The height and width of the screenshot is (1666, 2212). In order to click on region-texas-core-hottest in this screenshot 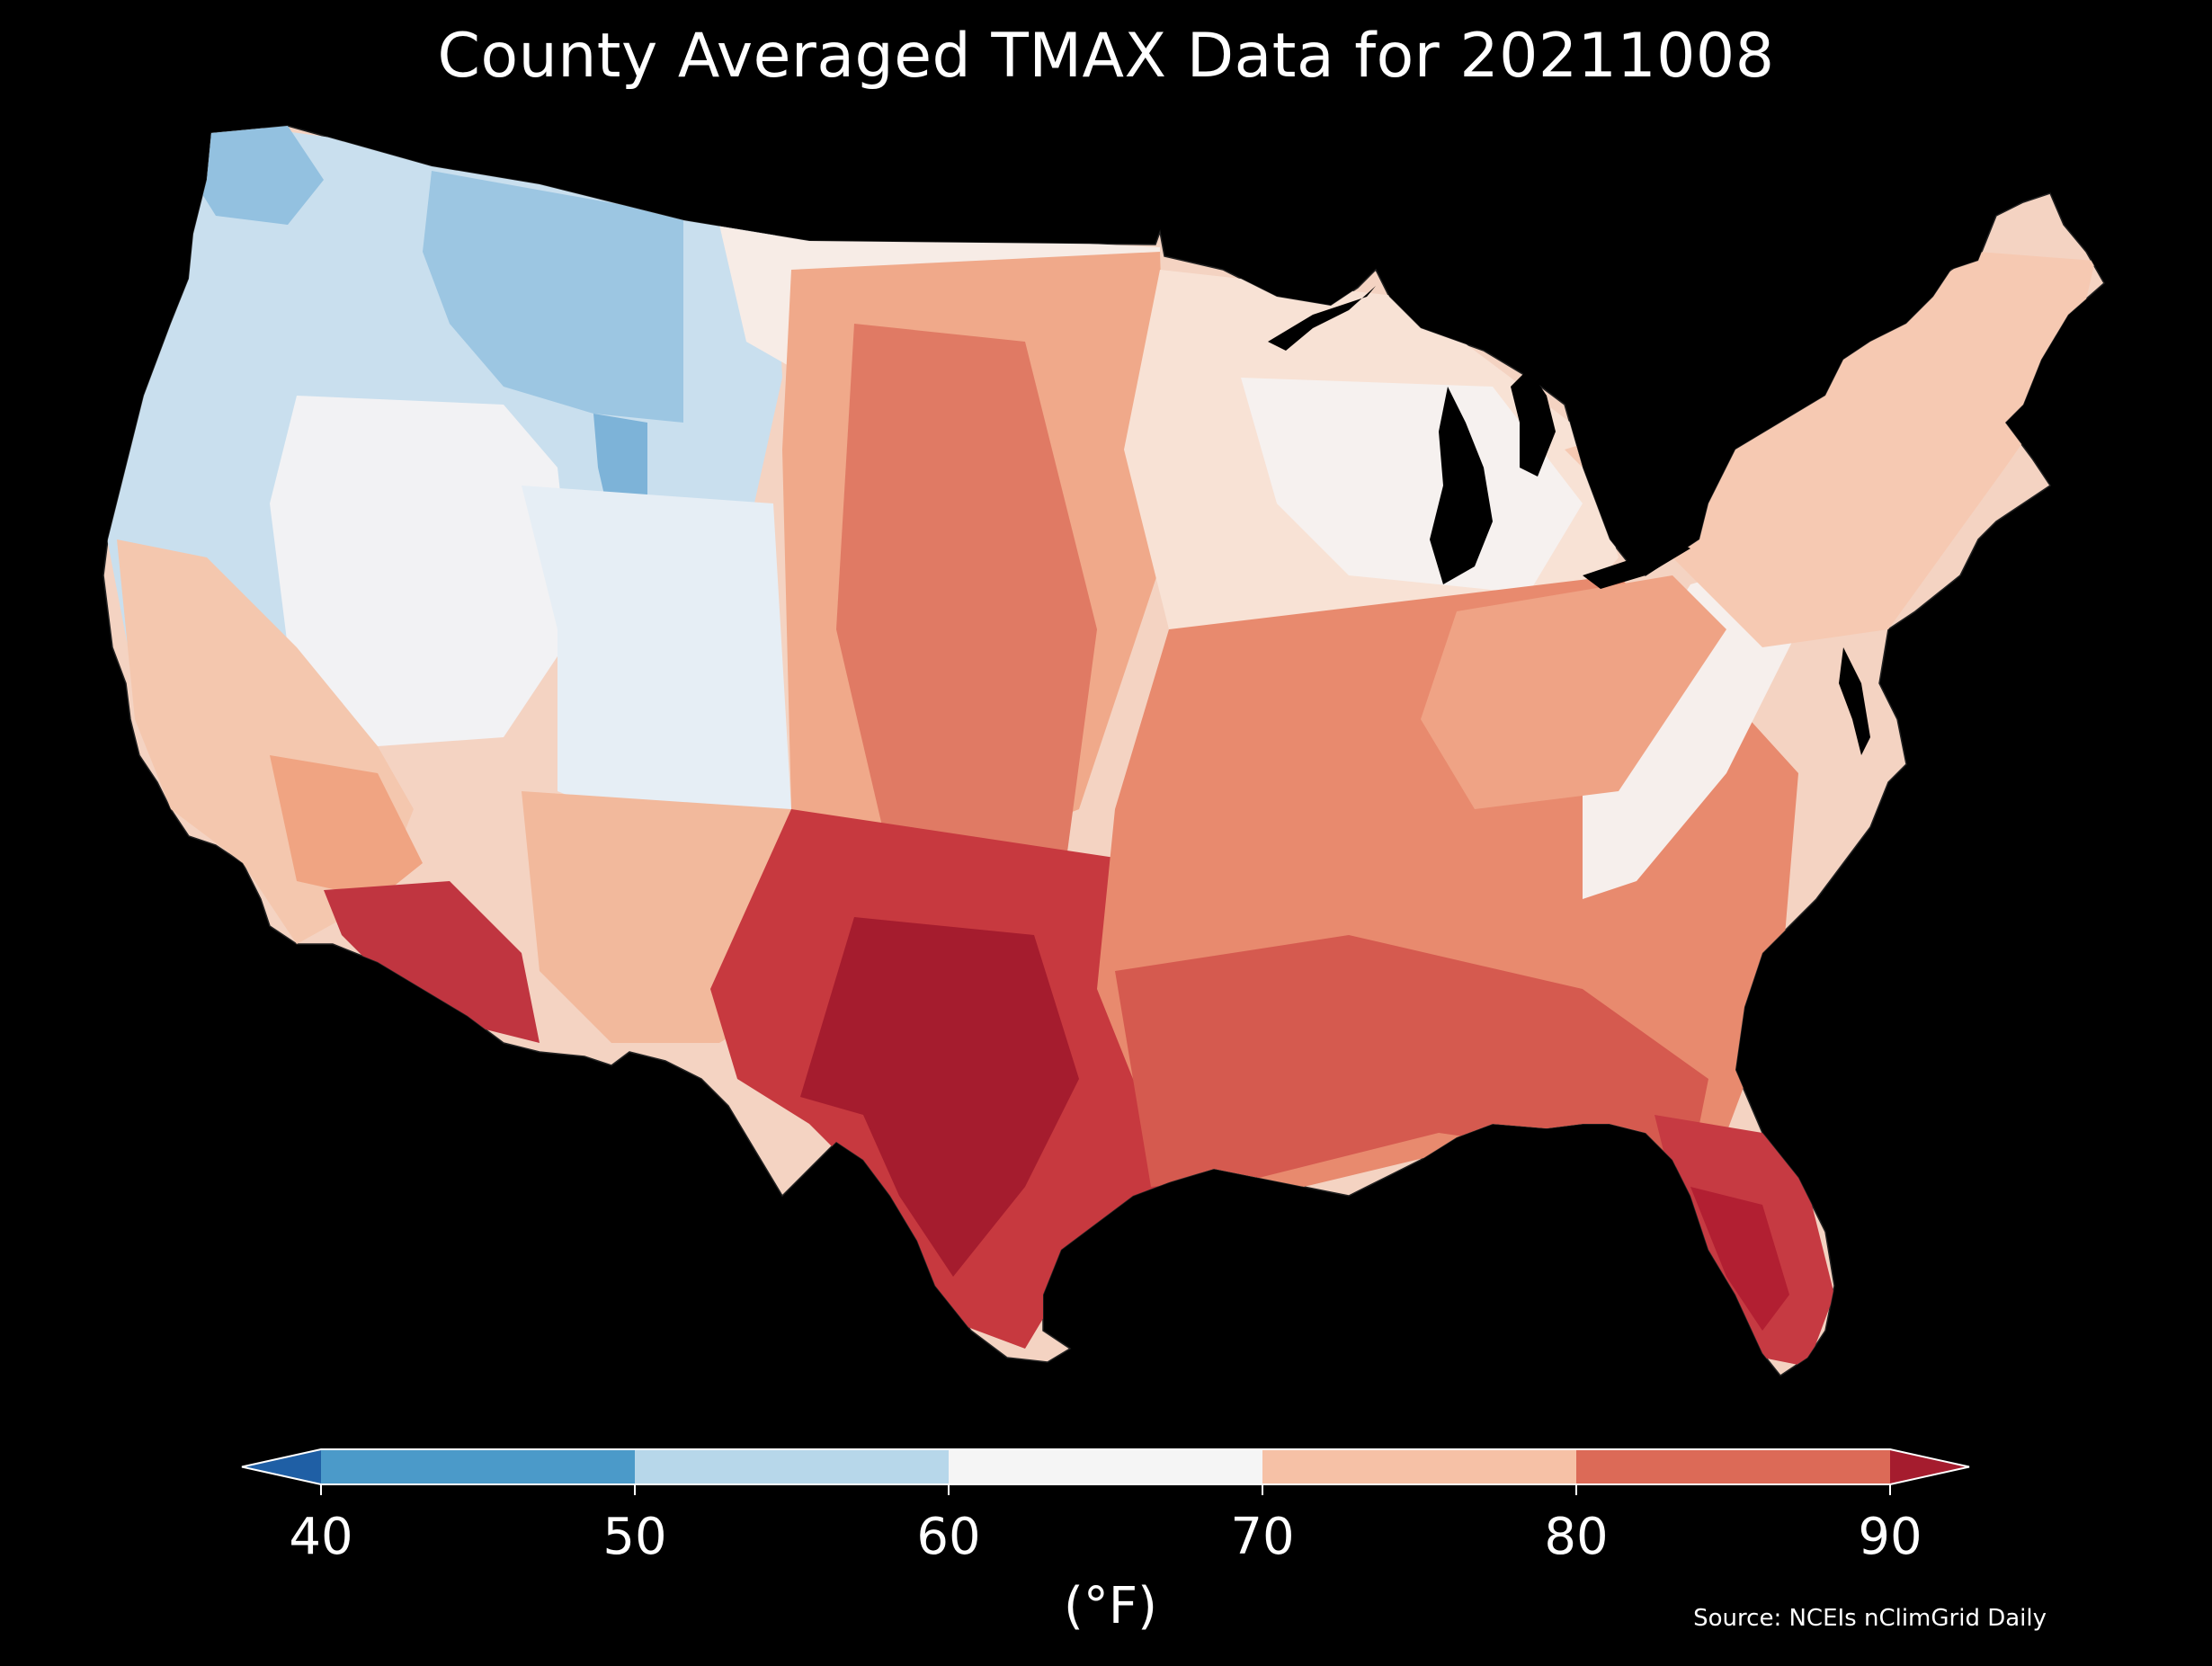, I will do `click(939, 1097)`.